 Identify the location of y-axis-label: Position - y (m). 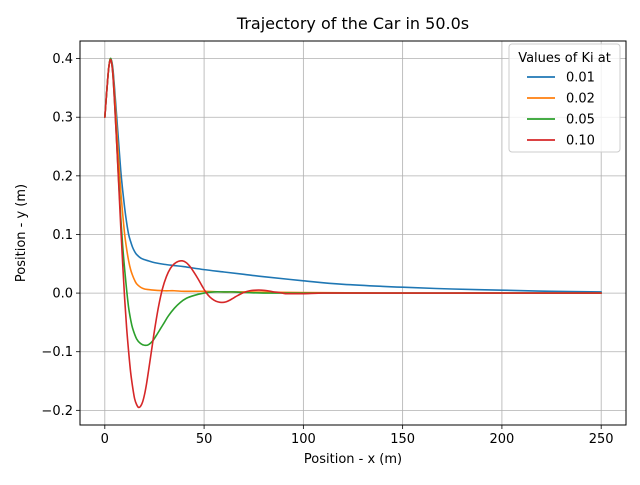
(21, 233).